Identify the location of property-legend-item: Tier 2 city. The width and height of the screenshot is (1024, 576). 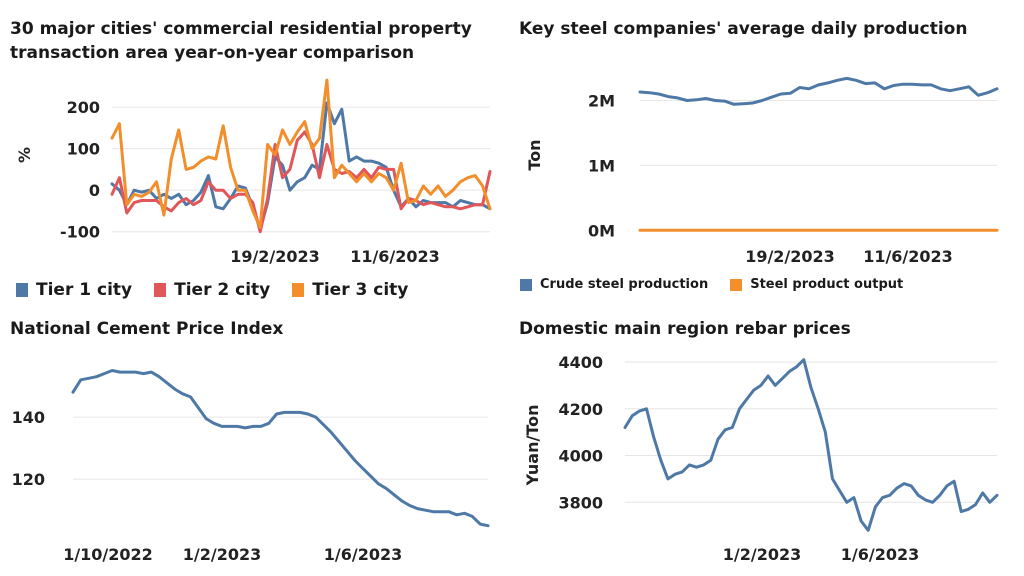
(212, 290).